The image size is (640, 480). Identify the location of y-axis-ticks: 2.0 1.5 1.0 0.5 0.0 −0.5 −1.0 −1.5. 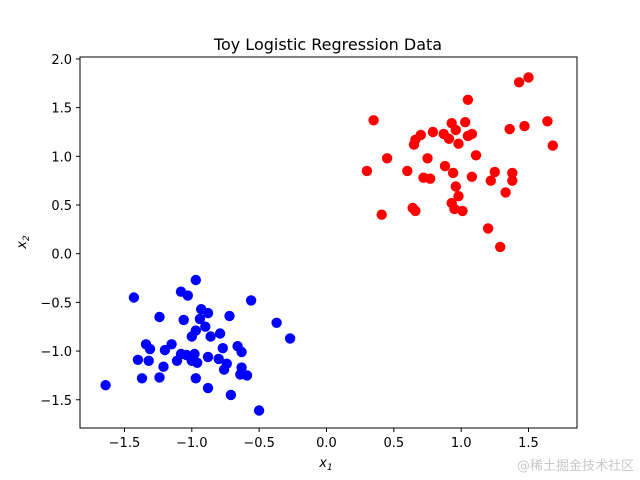
(60, 231).